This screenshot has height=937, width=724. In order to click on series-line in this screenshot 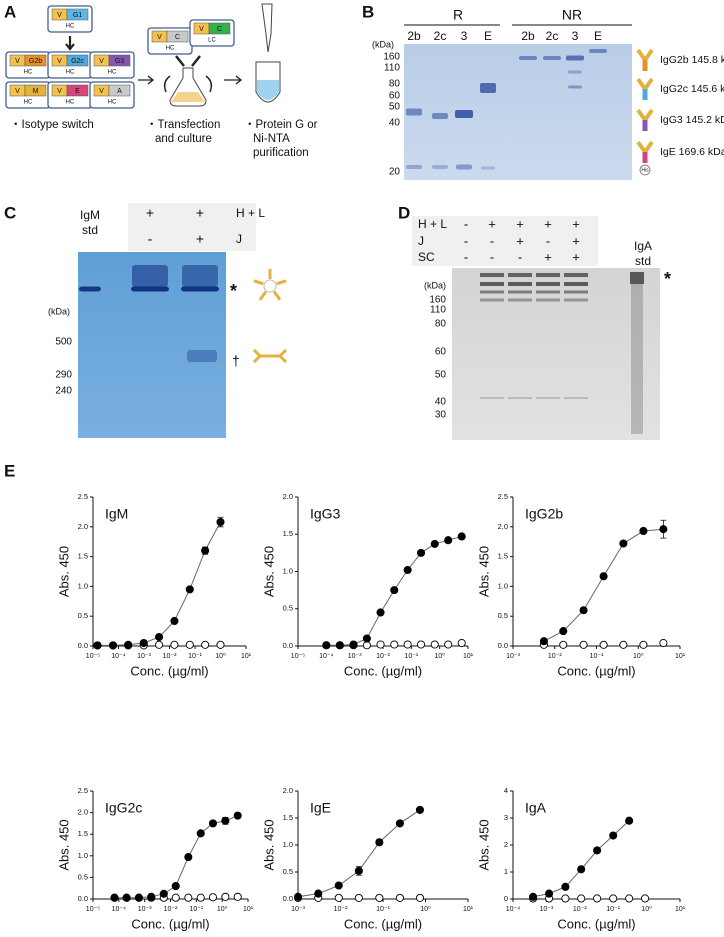, I will do `click(603, 585)`.